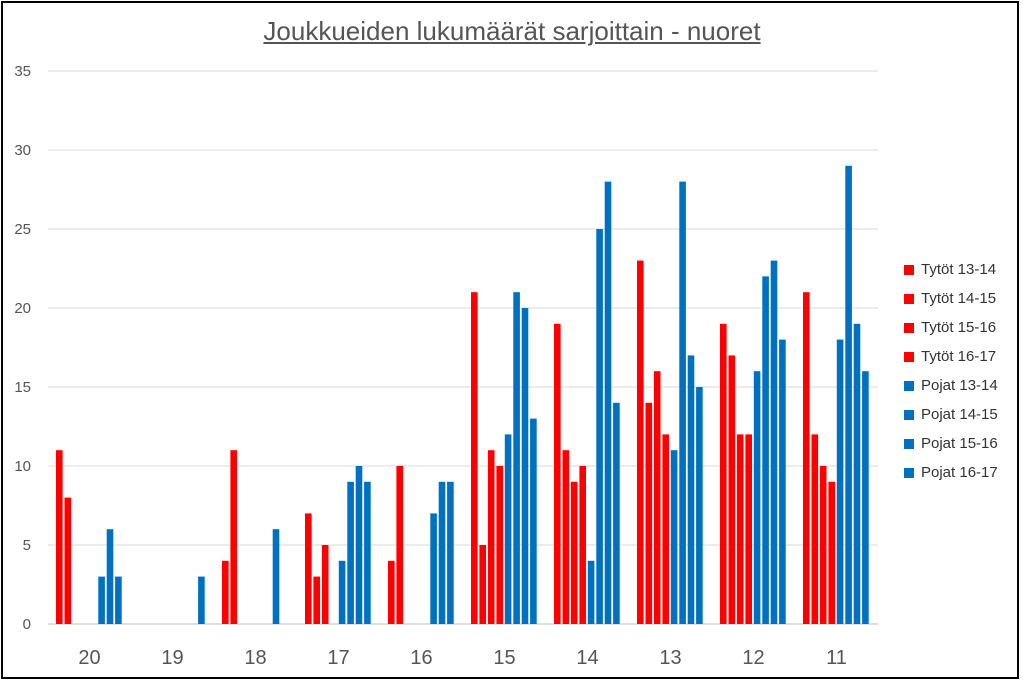  Describe the element at coordinates (587, 658) in the screenshot. I see `x-tick-label: 14` at that location.